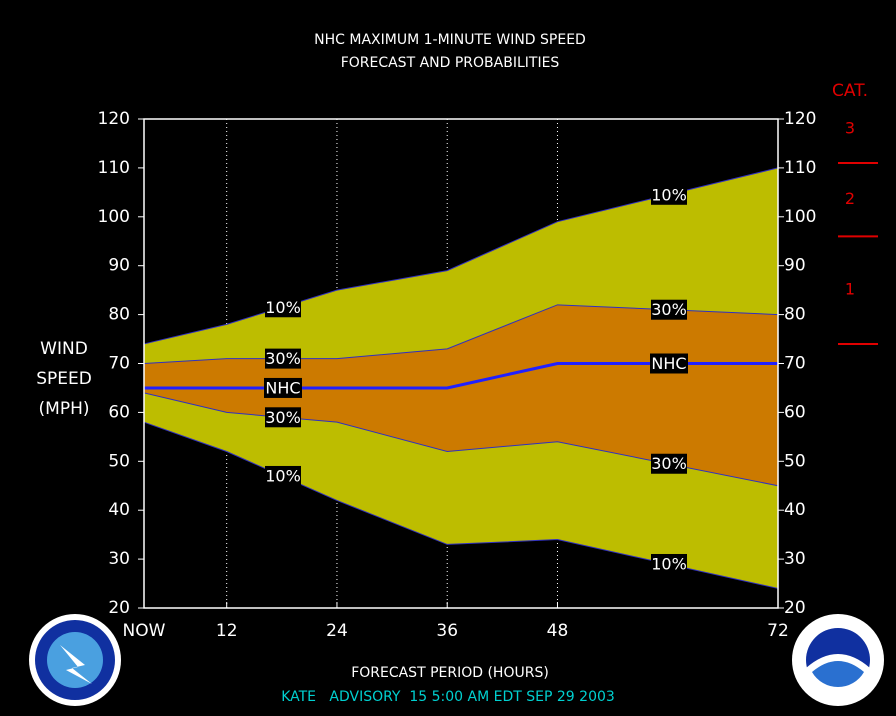 Image resolution: width=896 pixels, height=716 pixels. What do you see at coordinates (795, 364) in the screenshot?
I see `y2-tick-label: 70` at bounding box center [795, 364].